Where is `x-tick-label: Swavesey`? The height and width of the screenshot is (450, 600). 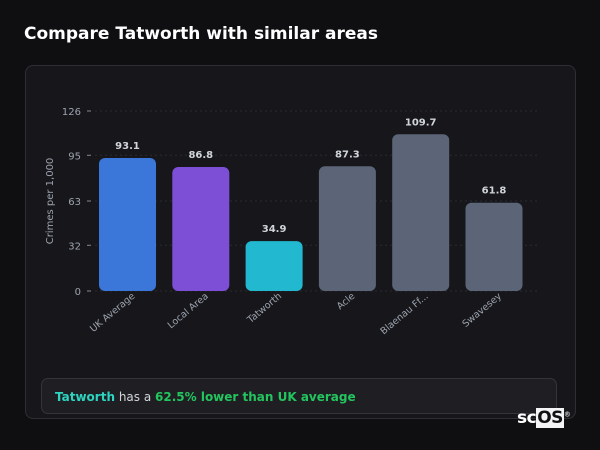
x-tick-label: Swavesey is located at coordinates (482, 310).